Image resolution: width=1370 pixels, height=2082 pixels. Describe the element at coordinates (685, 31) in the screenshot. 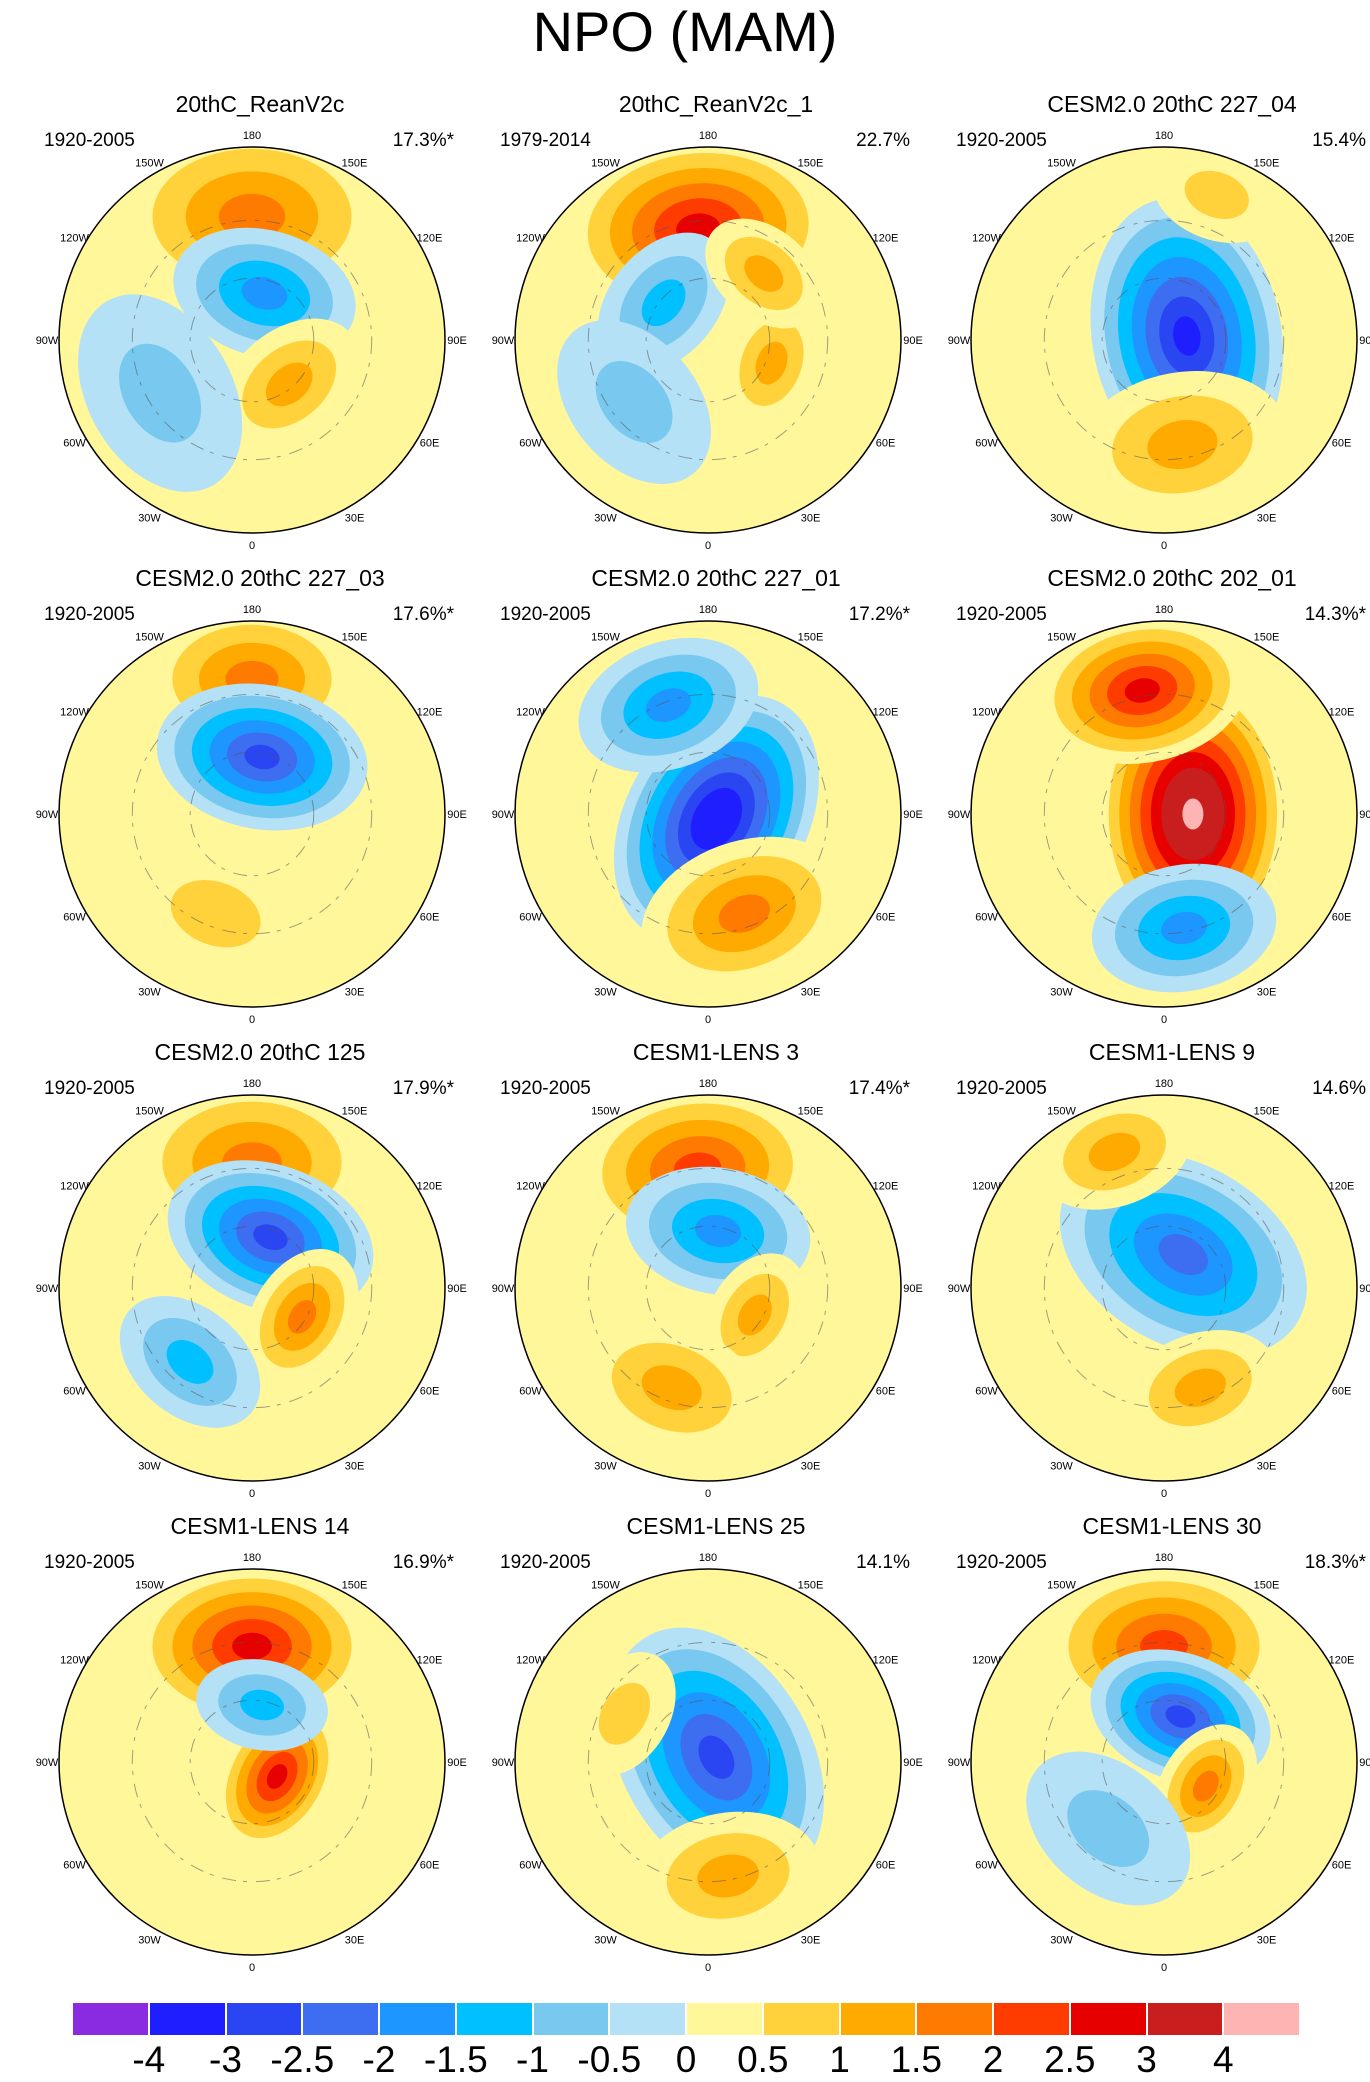

I see `figure-title: NPO (MAM)` at that location.